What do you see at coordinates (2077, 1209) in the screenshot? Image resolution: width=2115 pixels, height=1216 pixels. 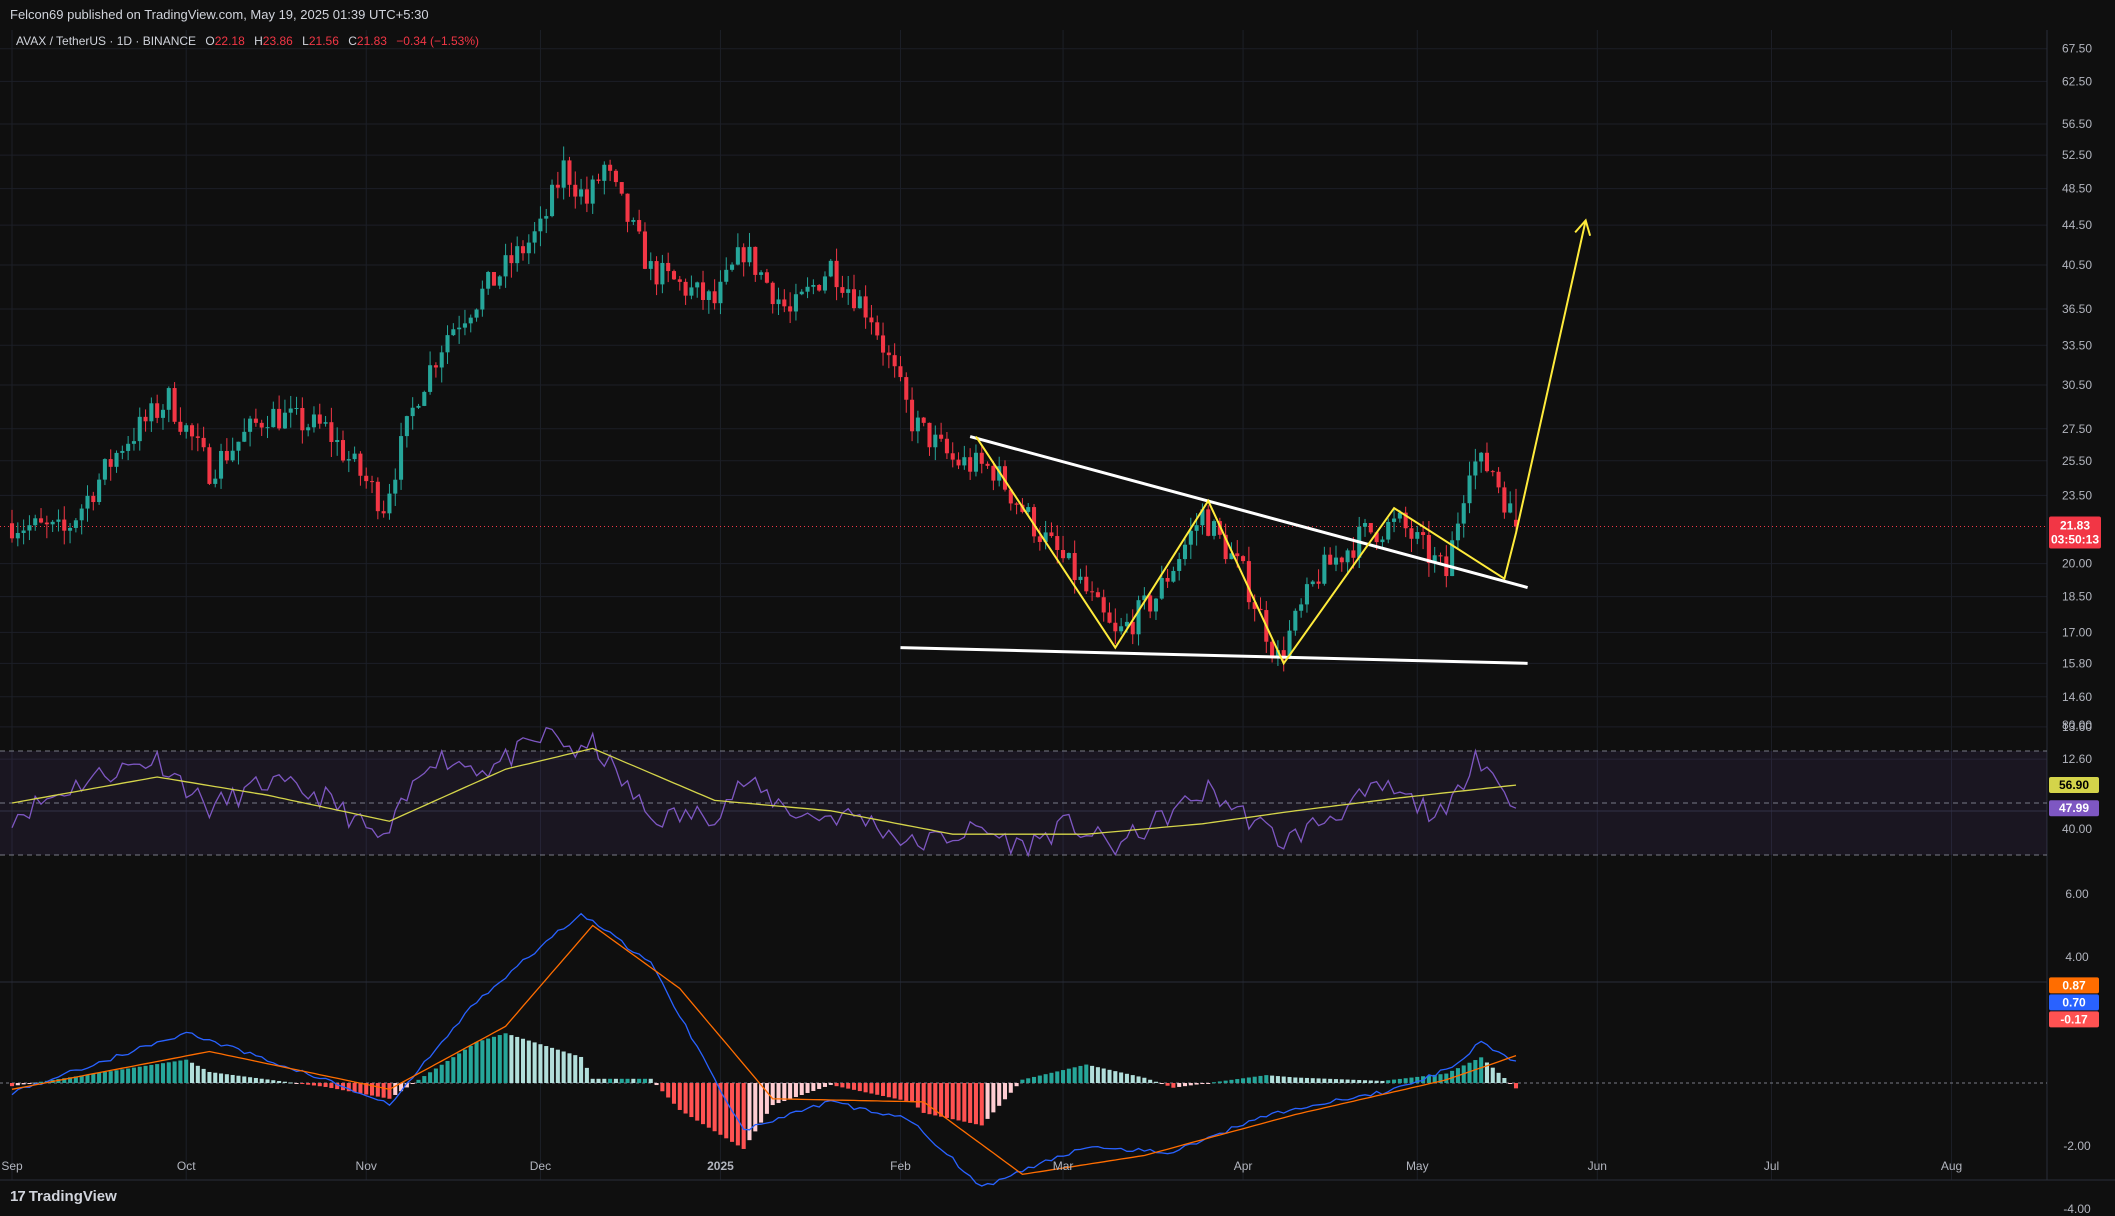 I see `macd-tick-label: -4.00` at bounding box center [2077, 1209].